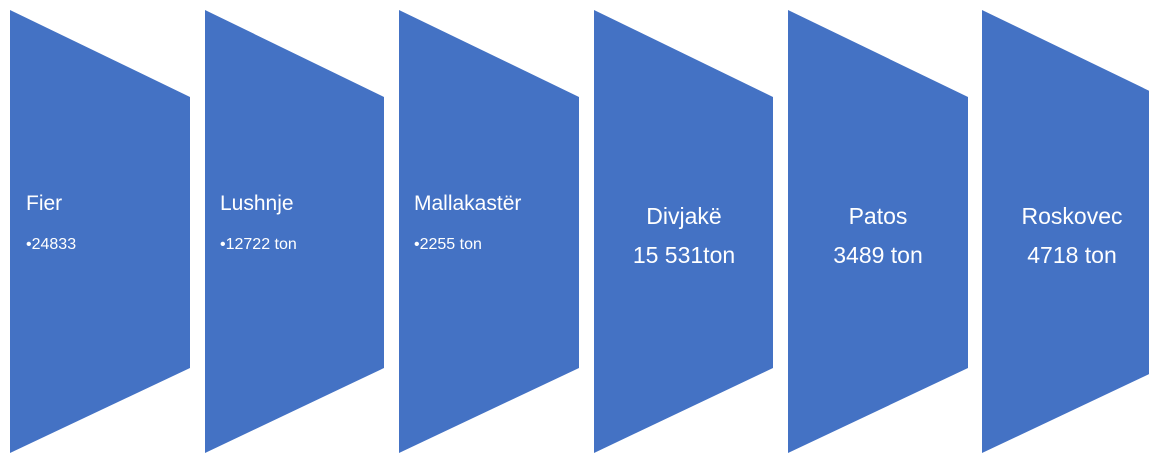 This screenshot has width=1149, height=453. I want to click on step-value: 3489 ton, so click(878, 255).